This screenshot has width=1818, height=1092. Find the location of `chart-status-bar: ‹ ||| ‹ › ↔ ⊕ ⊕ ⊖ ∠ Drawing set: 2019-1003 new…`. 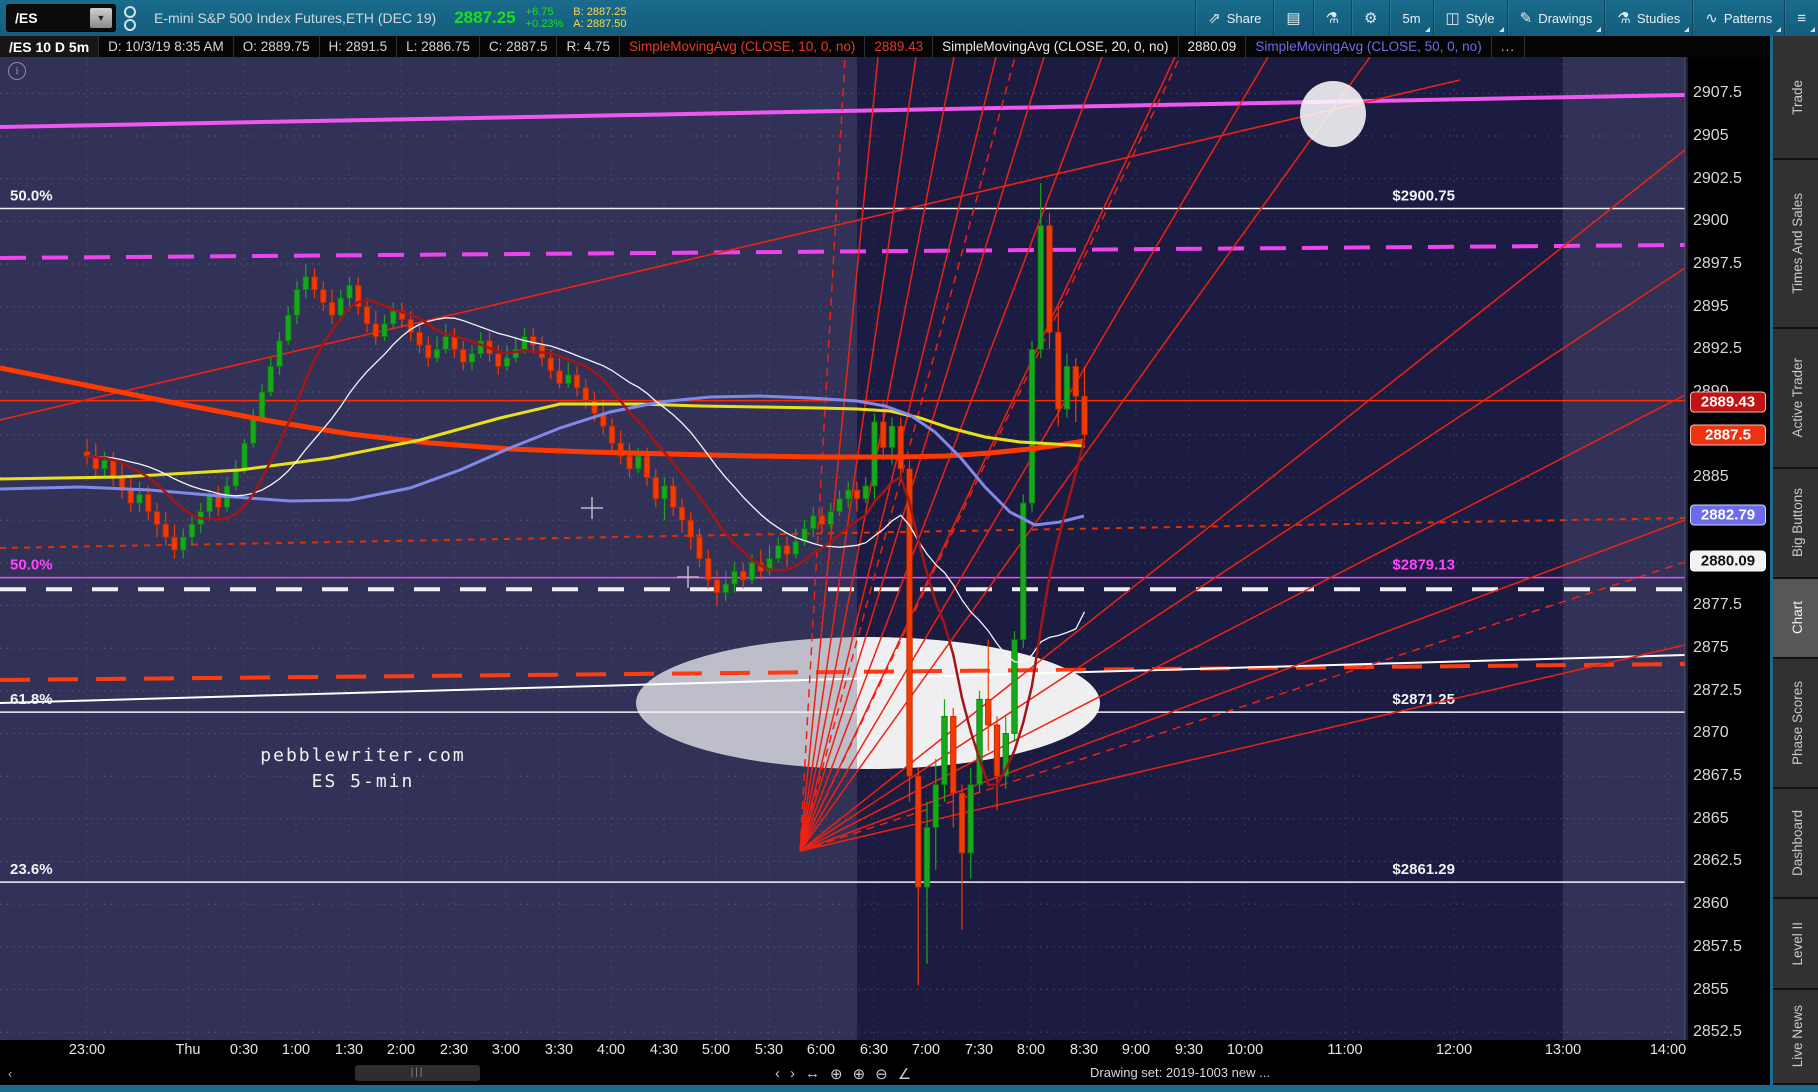

chart-status-bar: ‹ ||| ‹ › ↔ ⊕ ⊕ ⊖ ∠ Drawing set: 2019-1003 new… is located at coordinates (885, 1073).